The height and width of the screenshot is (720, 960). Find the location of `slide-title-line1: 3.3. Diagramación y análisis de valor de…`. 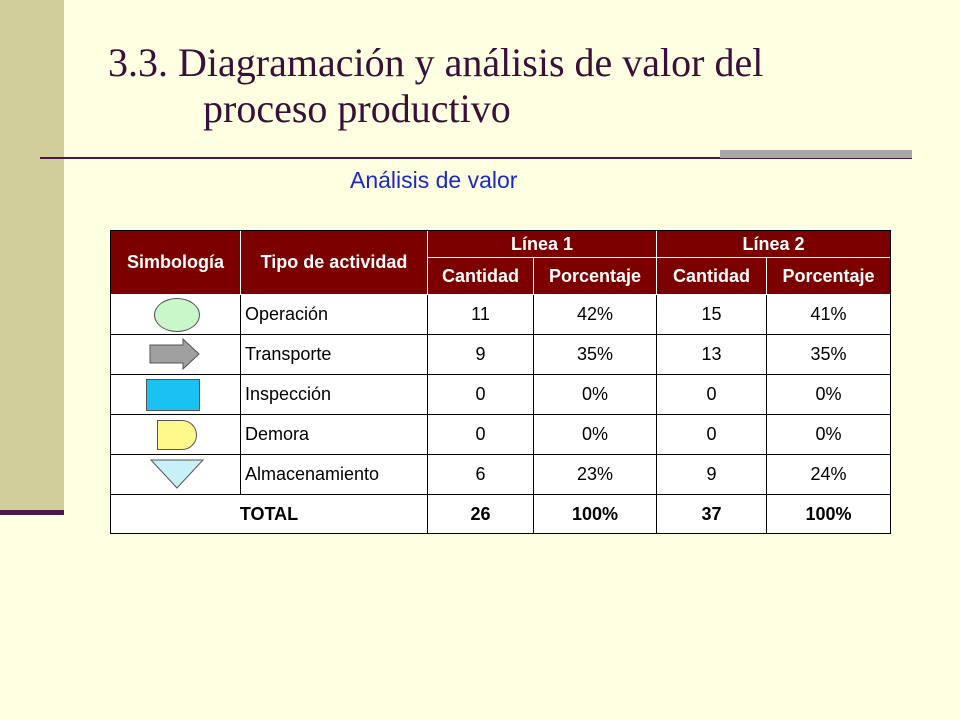

slide-title-line1: 3.3. Diagramación y análisis de valor de… is located at coordinates (436, 62).